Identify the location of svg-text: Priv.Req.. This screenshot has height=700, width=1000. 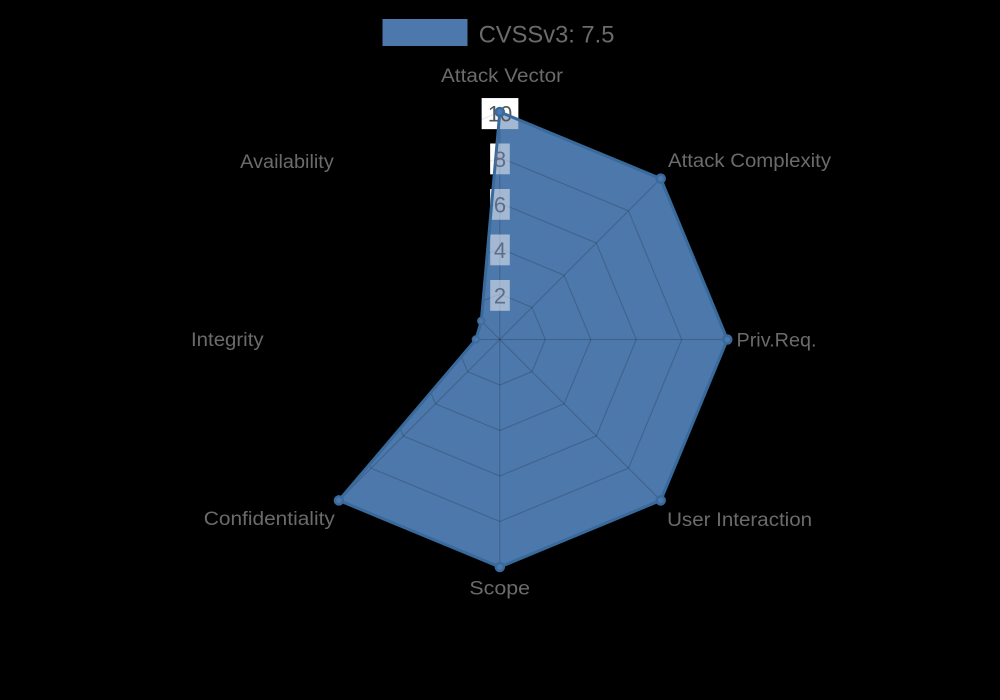
(777, 340).